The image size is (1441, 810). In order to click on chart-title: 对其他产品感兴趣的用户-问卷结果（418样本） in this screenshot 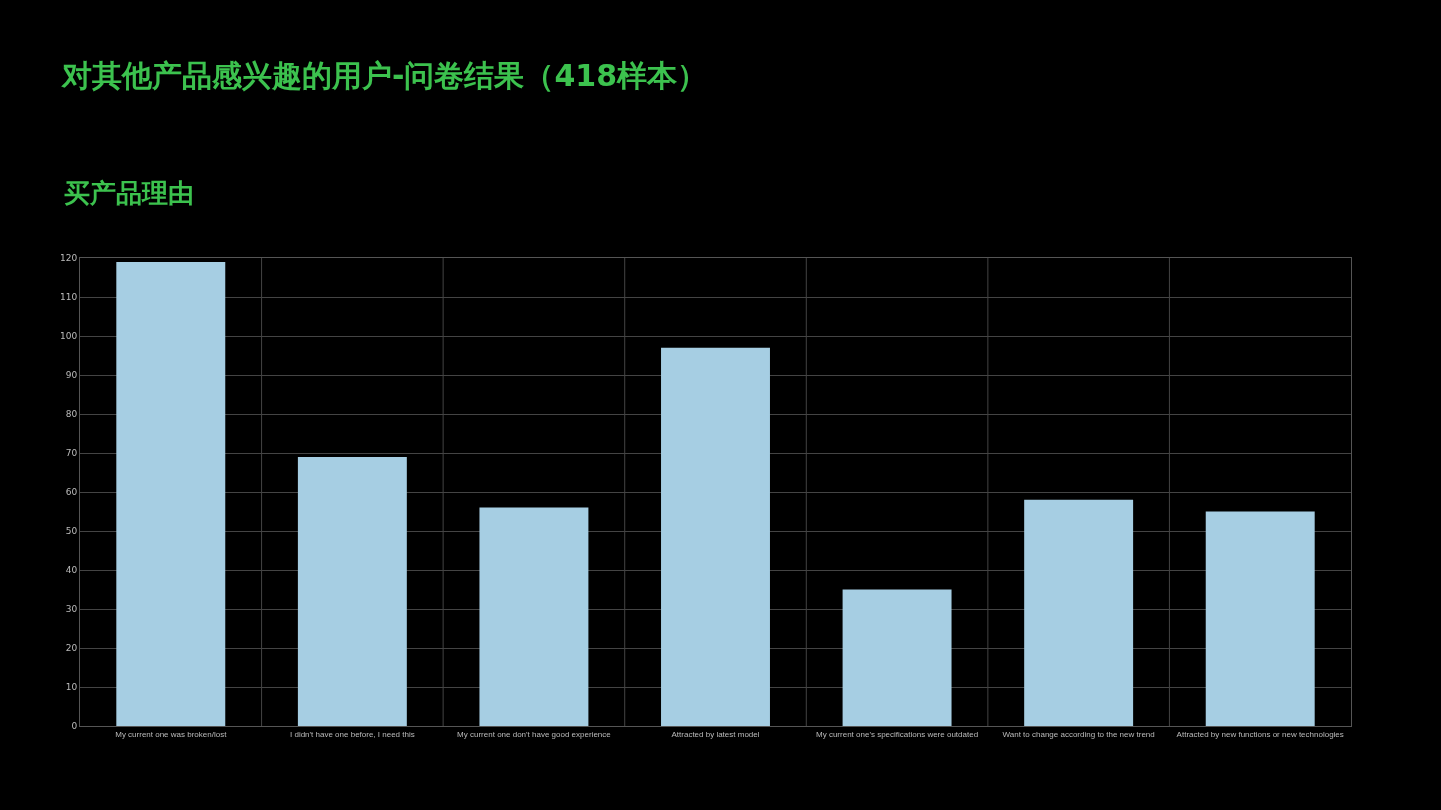, I will do `click(384, 75)`.